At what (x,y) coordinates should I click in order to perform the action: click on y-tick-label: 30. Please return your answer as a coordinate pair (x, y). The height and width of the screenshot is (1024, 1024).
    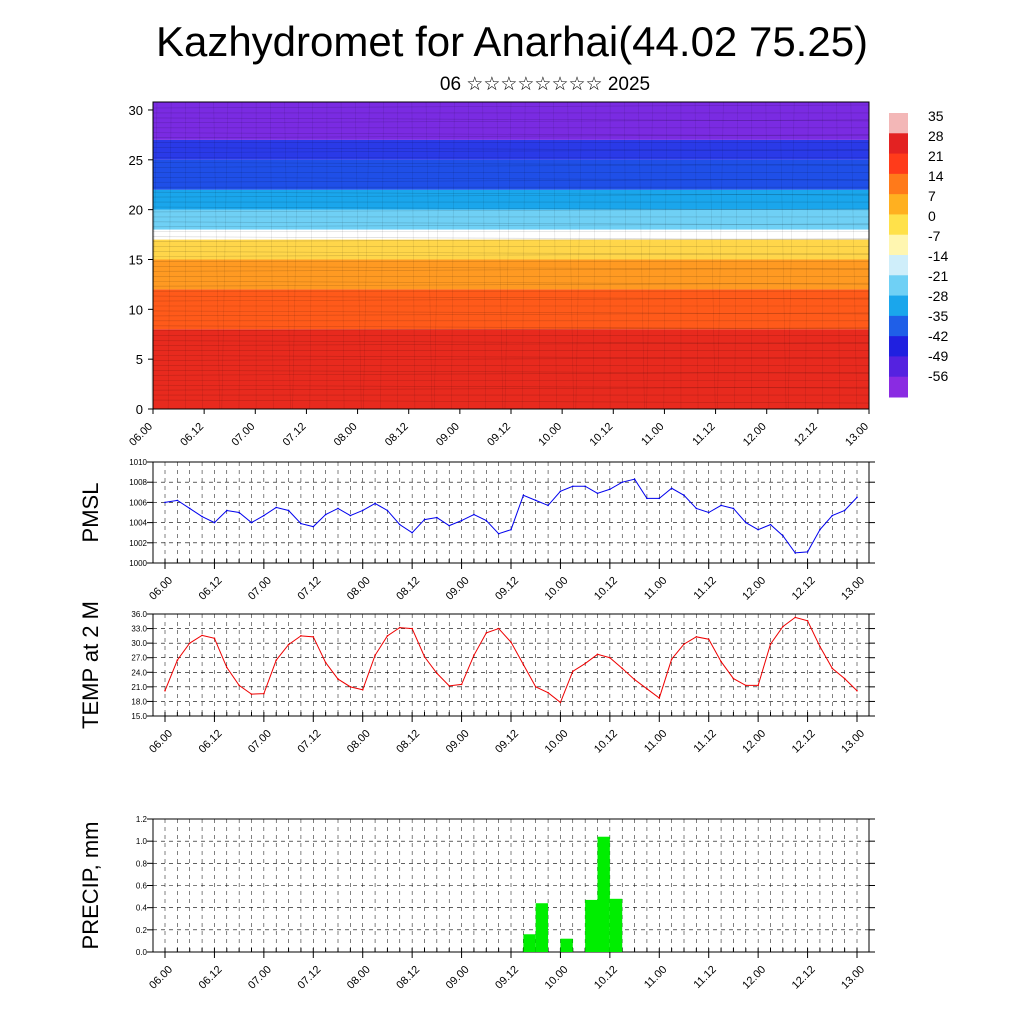
    Looking at the image, I should click on (136, 110).